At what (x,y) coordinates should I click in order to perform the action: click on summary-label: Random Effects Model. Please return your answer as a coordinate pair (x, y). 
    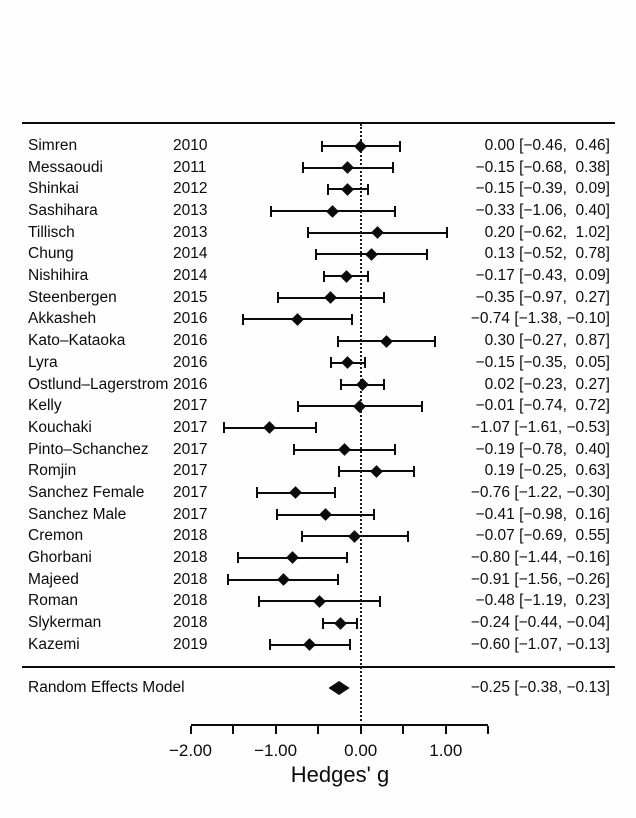
    Looking at the image, I should click on (106, 687).